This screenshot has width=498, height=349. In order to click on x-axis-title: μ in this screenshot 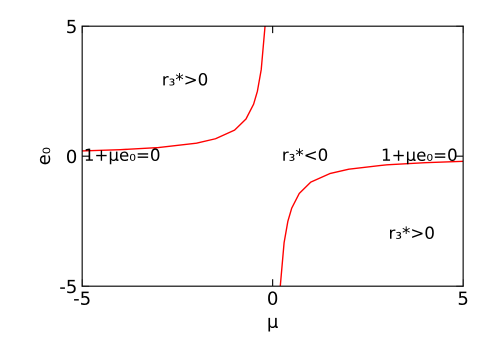, I will do `click(273, 325)`.